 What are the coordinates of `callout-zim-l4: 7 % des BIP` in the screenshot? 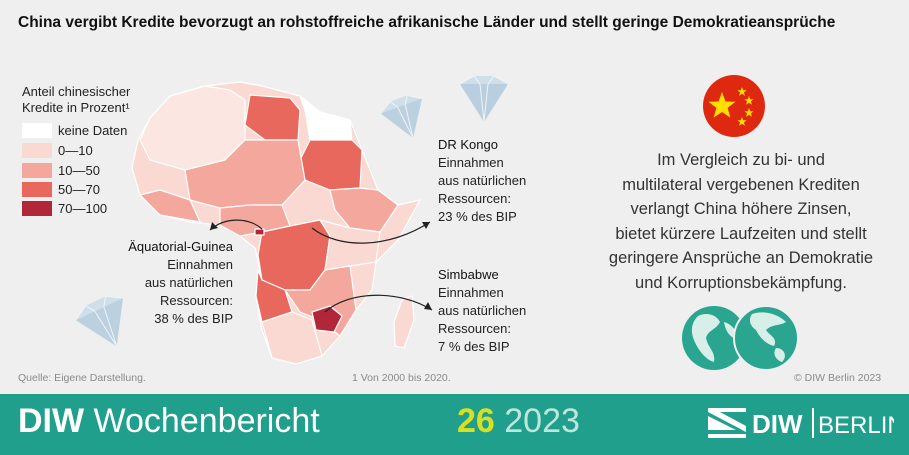 It's located at (474, 346).